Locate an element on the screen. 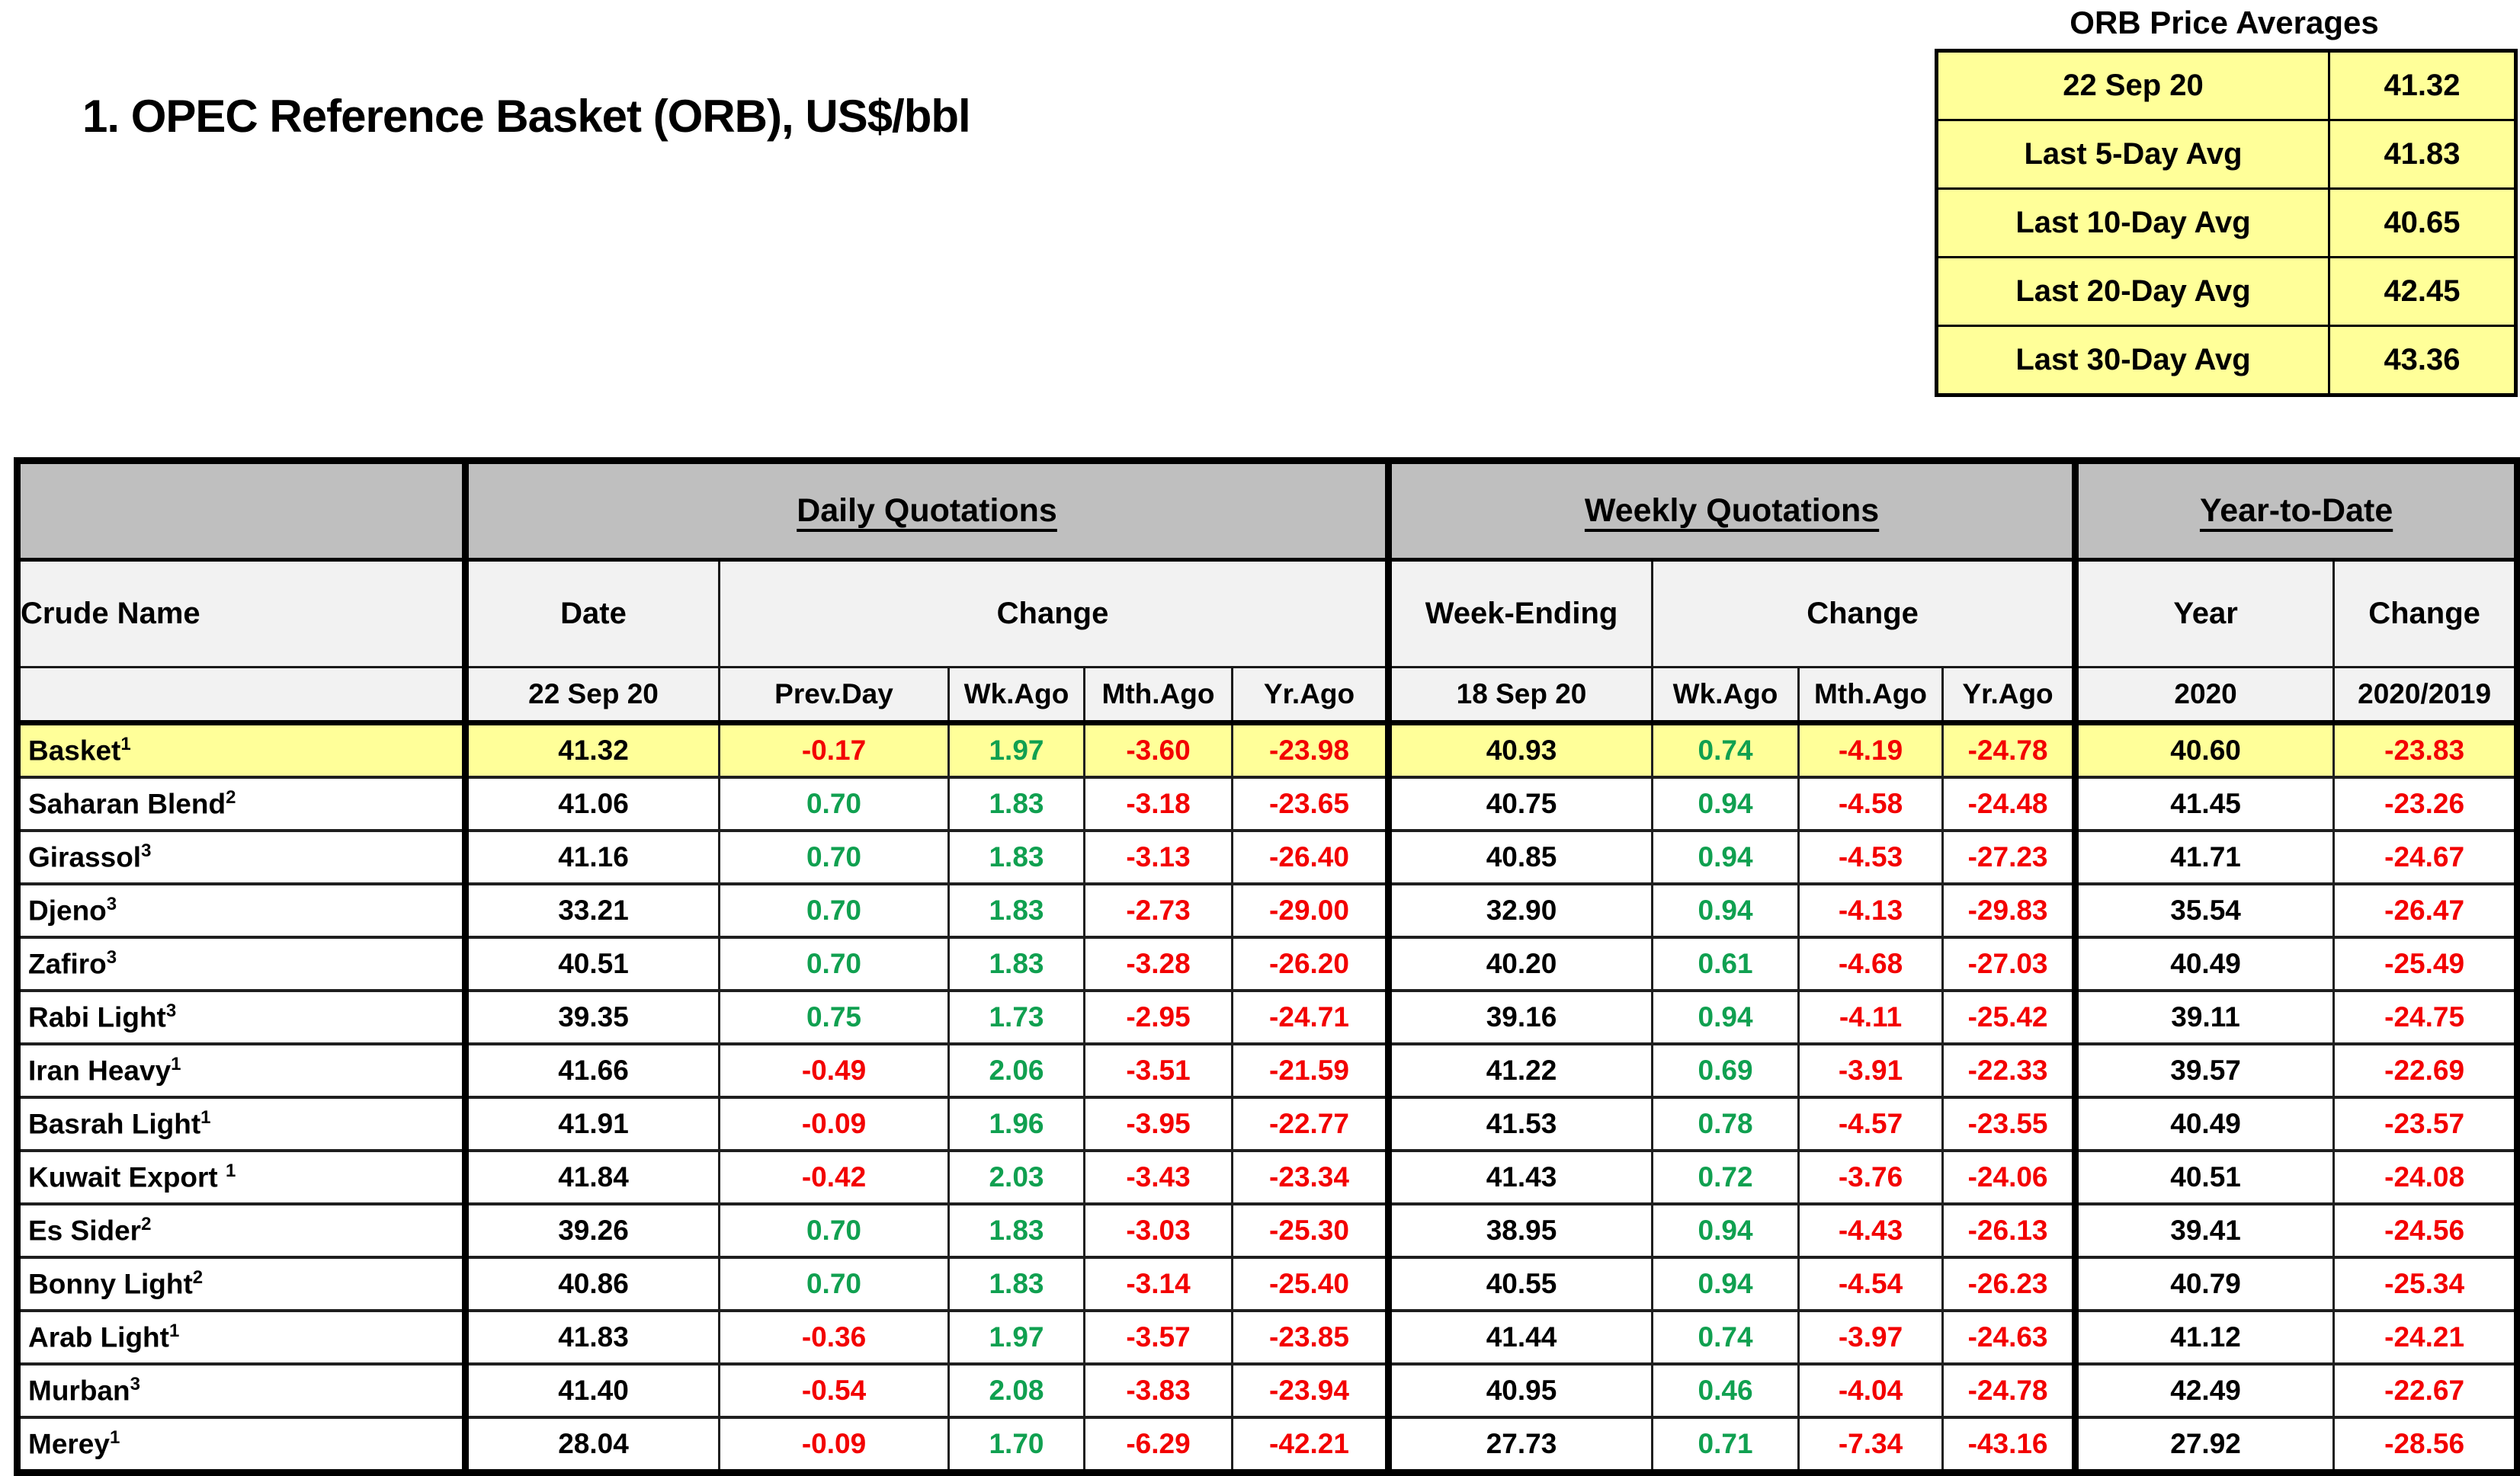 The height and width of the screenshot is (1476, 2520). col-header-ytd-change: Change is located at coordinates (2425, 613).